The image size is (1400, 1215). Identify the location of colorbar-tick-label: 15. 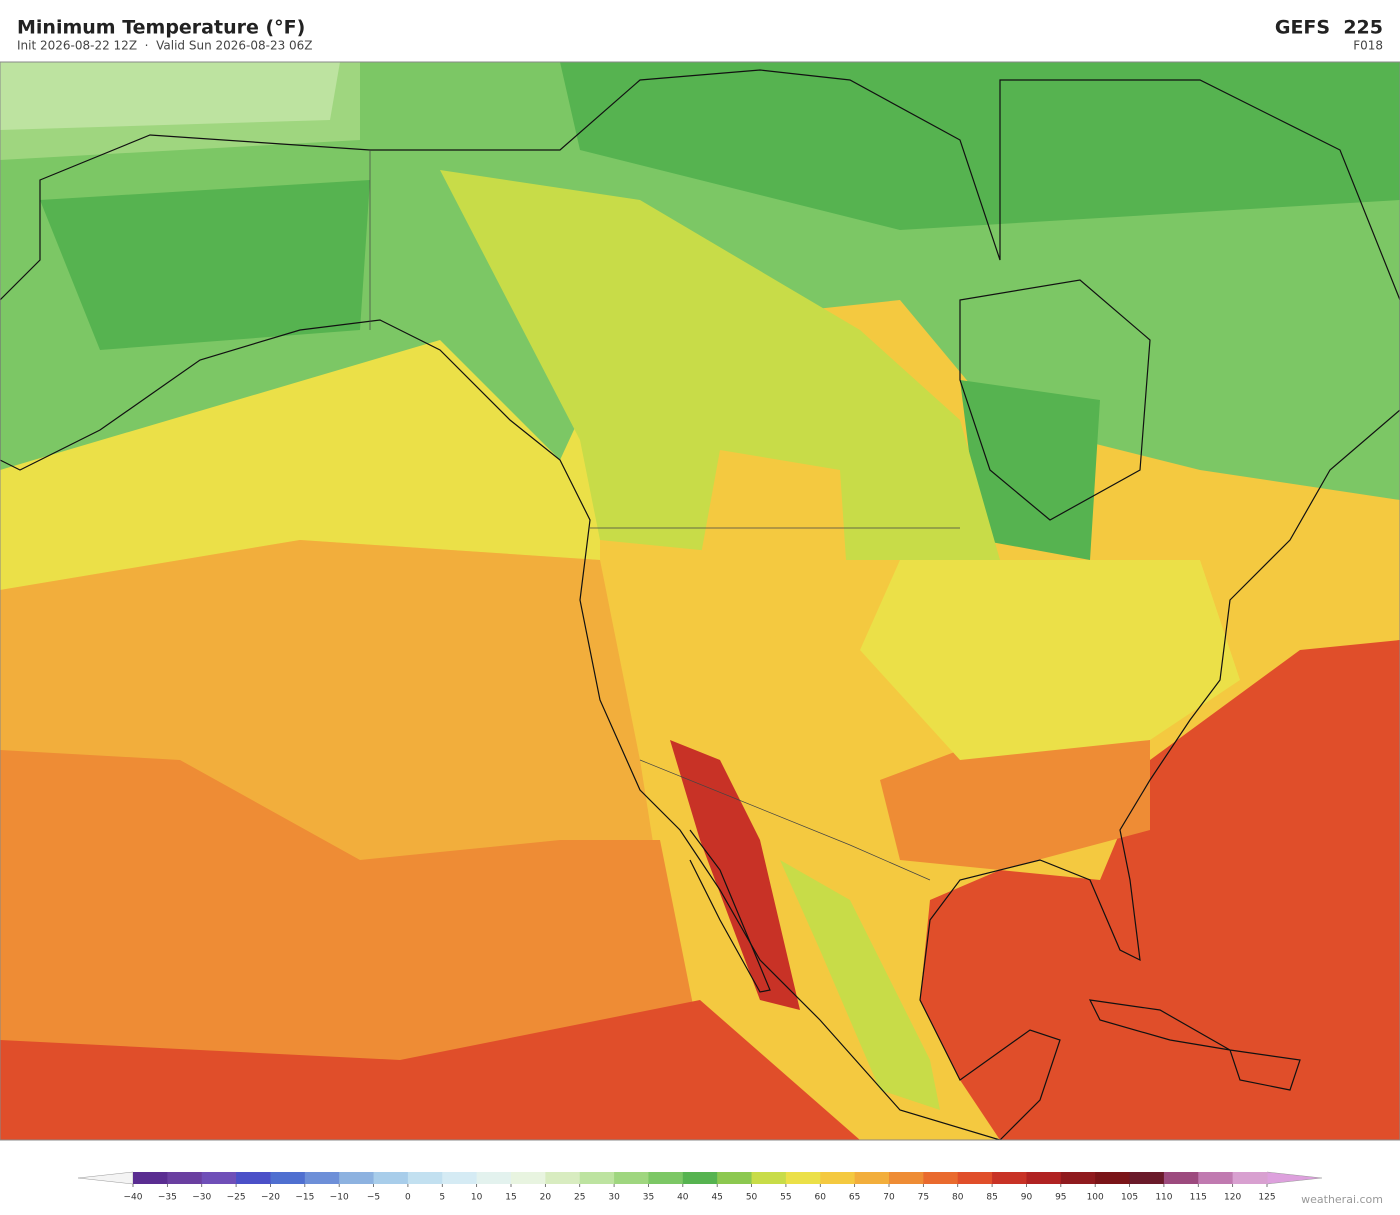
(510, 1198).